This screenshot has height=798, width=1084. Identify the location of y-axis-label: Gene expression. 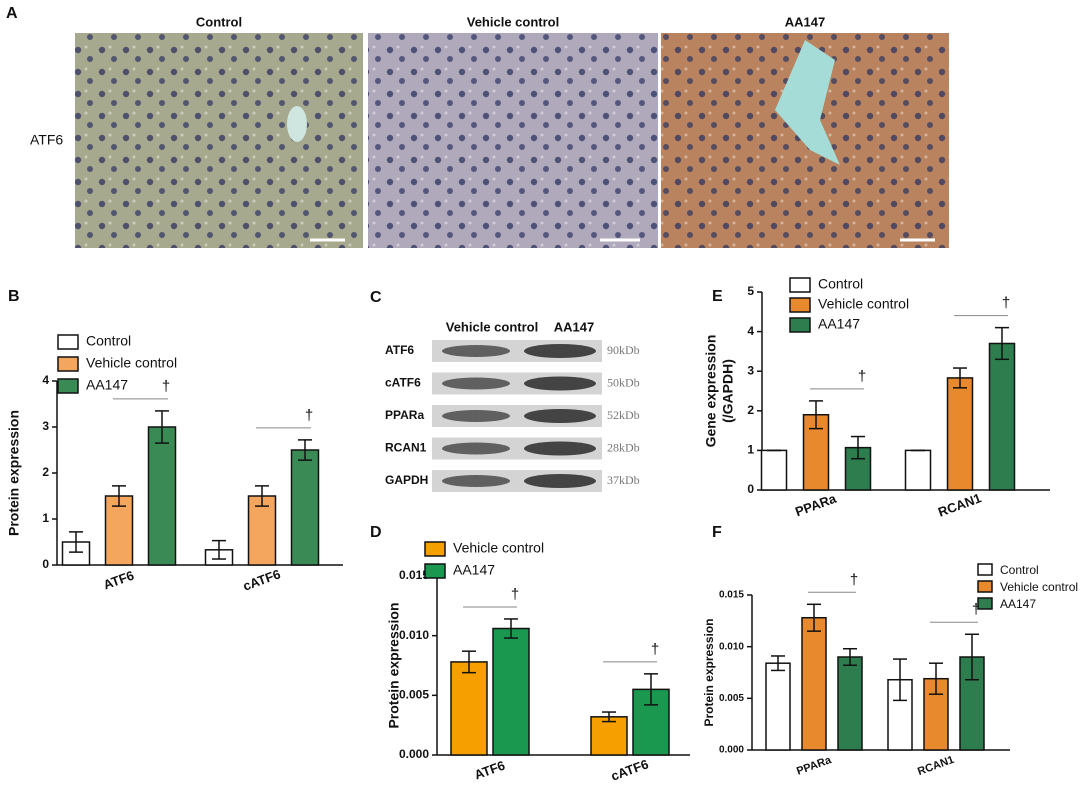
(711, 391).